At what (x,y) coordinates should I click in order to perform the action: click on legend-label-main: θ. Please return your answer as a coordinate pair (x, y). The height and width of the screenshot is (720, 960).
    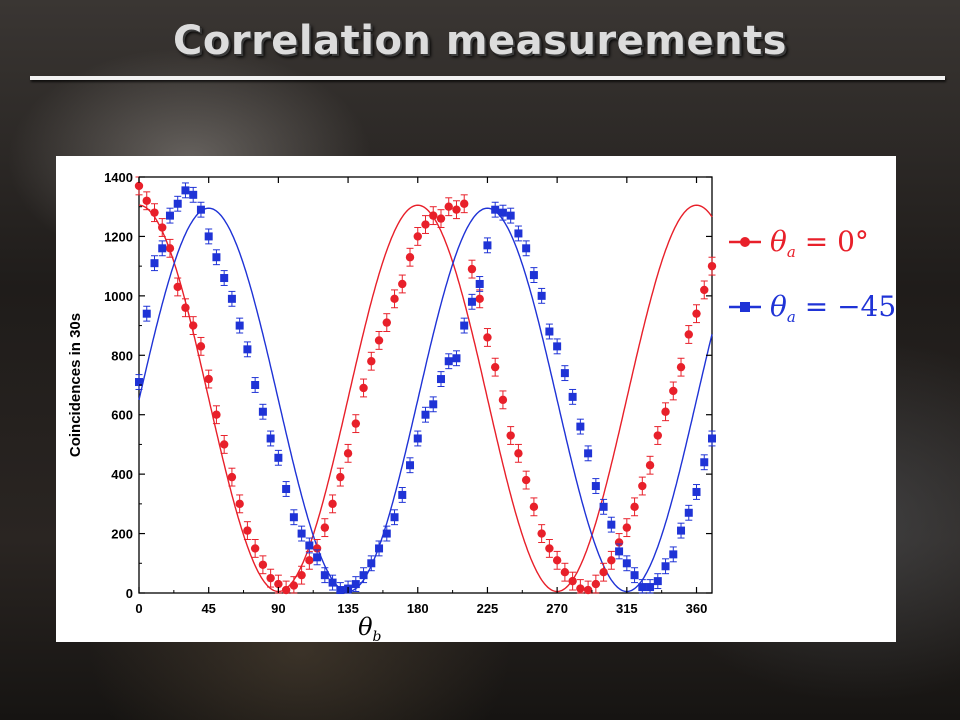
    Looking at the image, I should click on (778, 306).